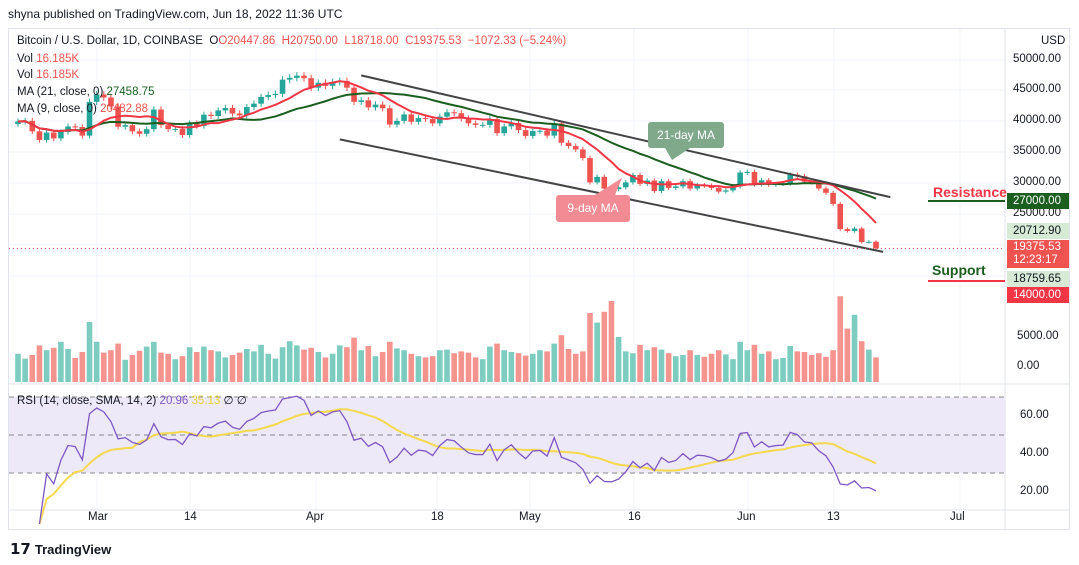 This screenshot has width=1079, height=565. What do you see at coordinates (228, 401) in the screenshot?
I see `rsi-extra: ∅` at bounding box center [228, 401].